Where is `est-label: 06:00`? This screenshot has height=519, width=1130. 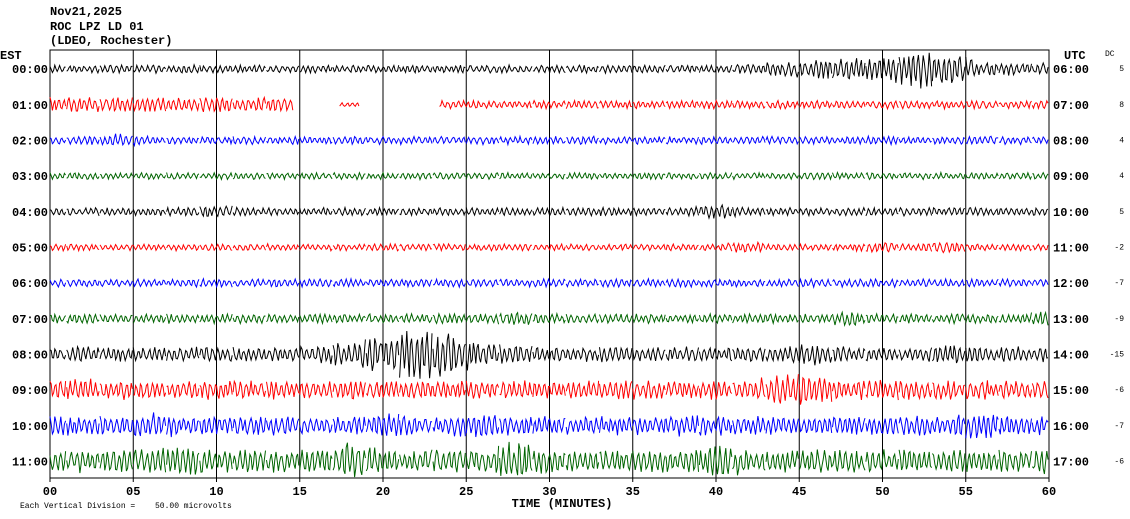
est-label: 06:00 is located at coordinates (30, 284).